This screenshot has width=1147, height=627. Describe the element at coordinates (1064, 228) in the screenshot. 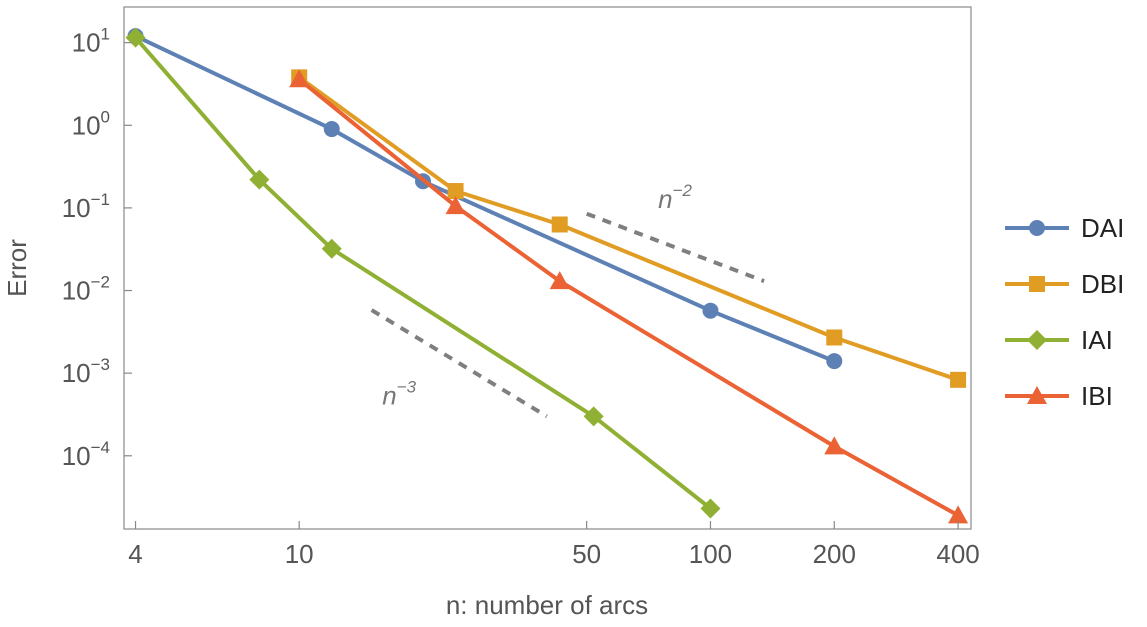

I see `legend-item-dai: DAI` at that location.